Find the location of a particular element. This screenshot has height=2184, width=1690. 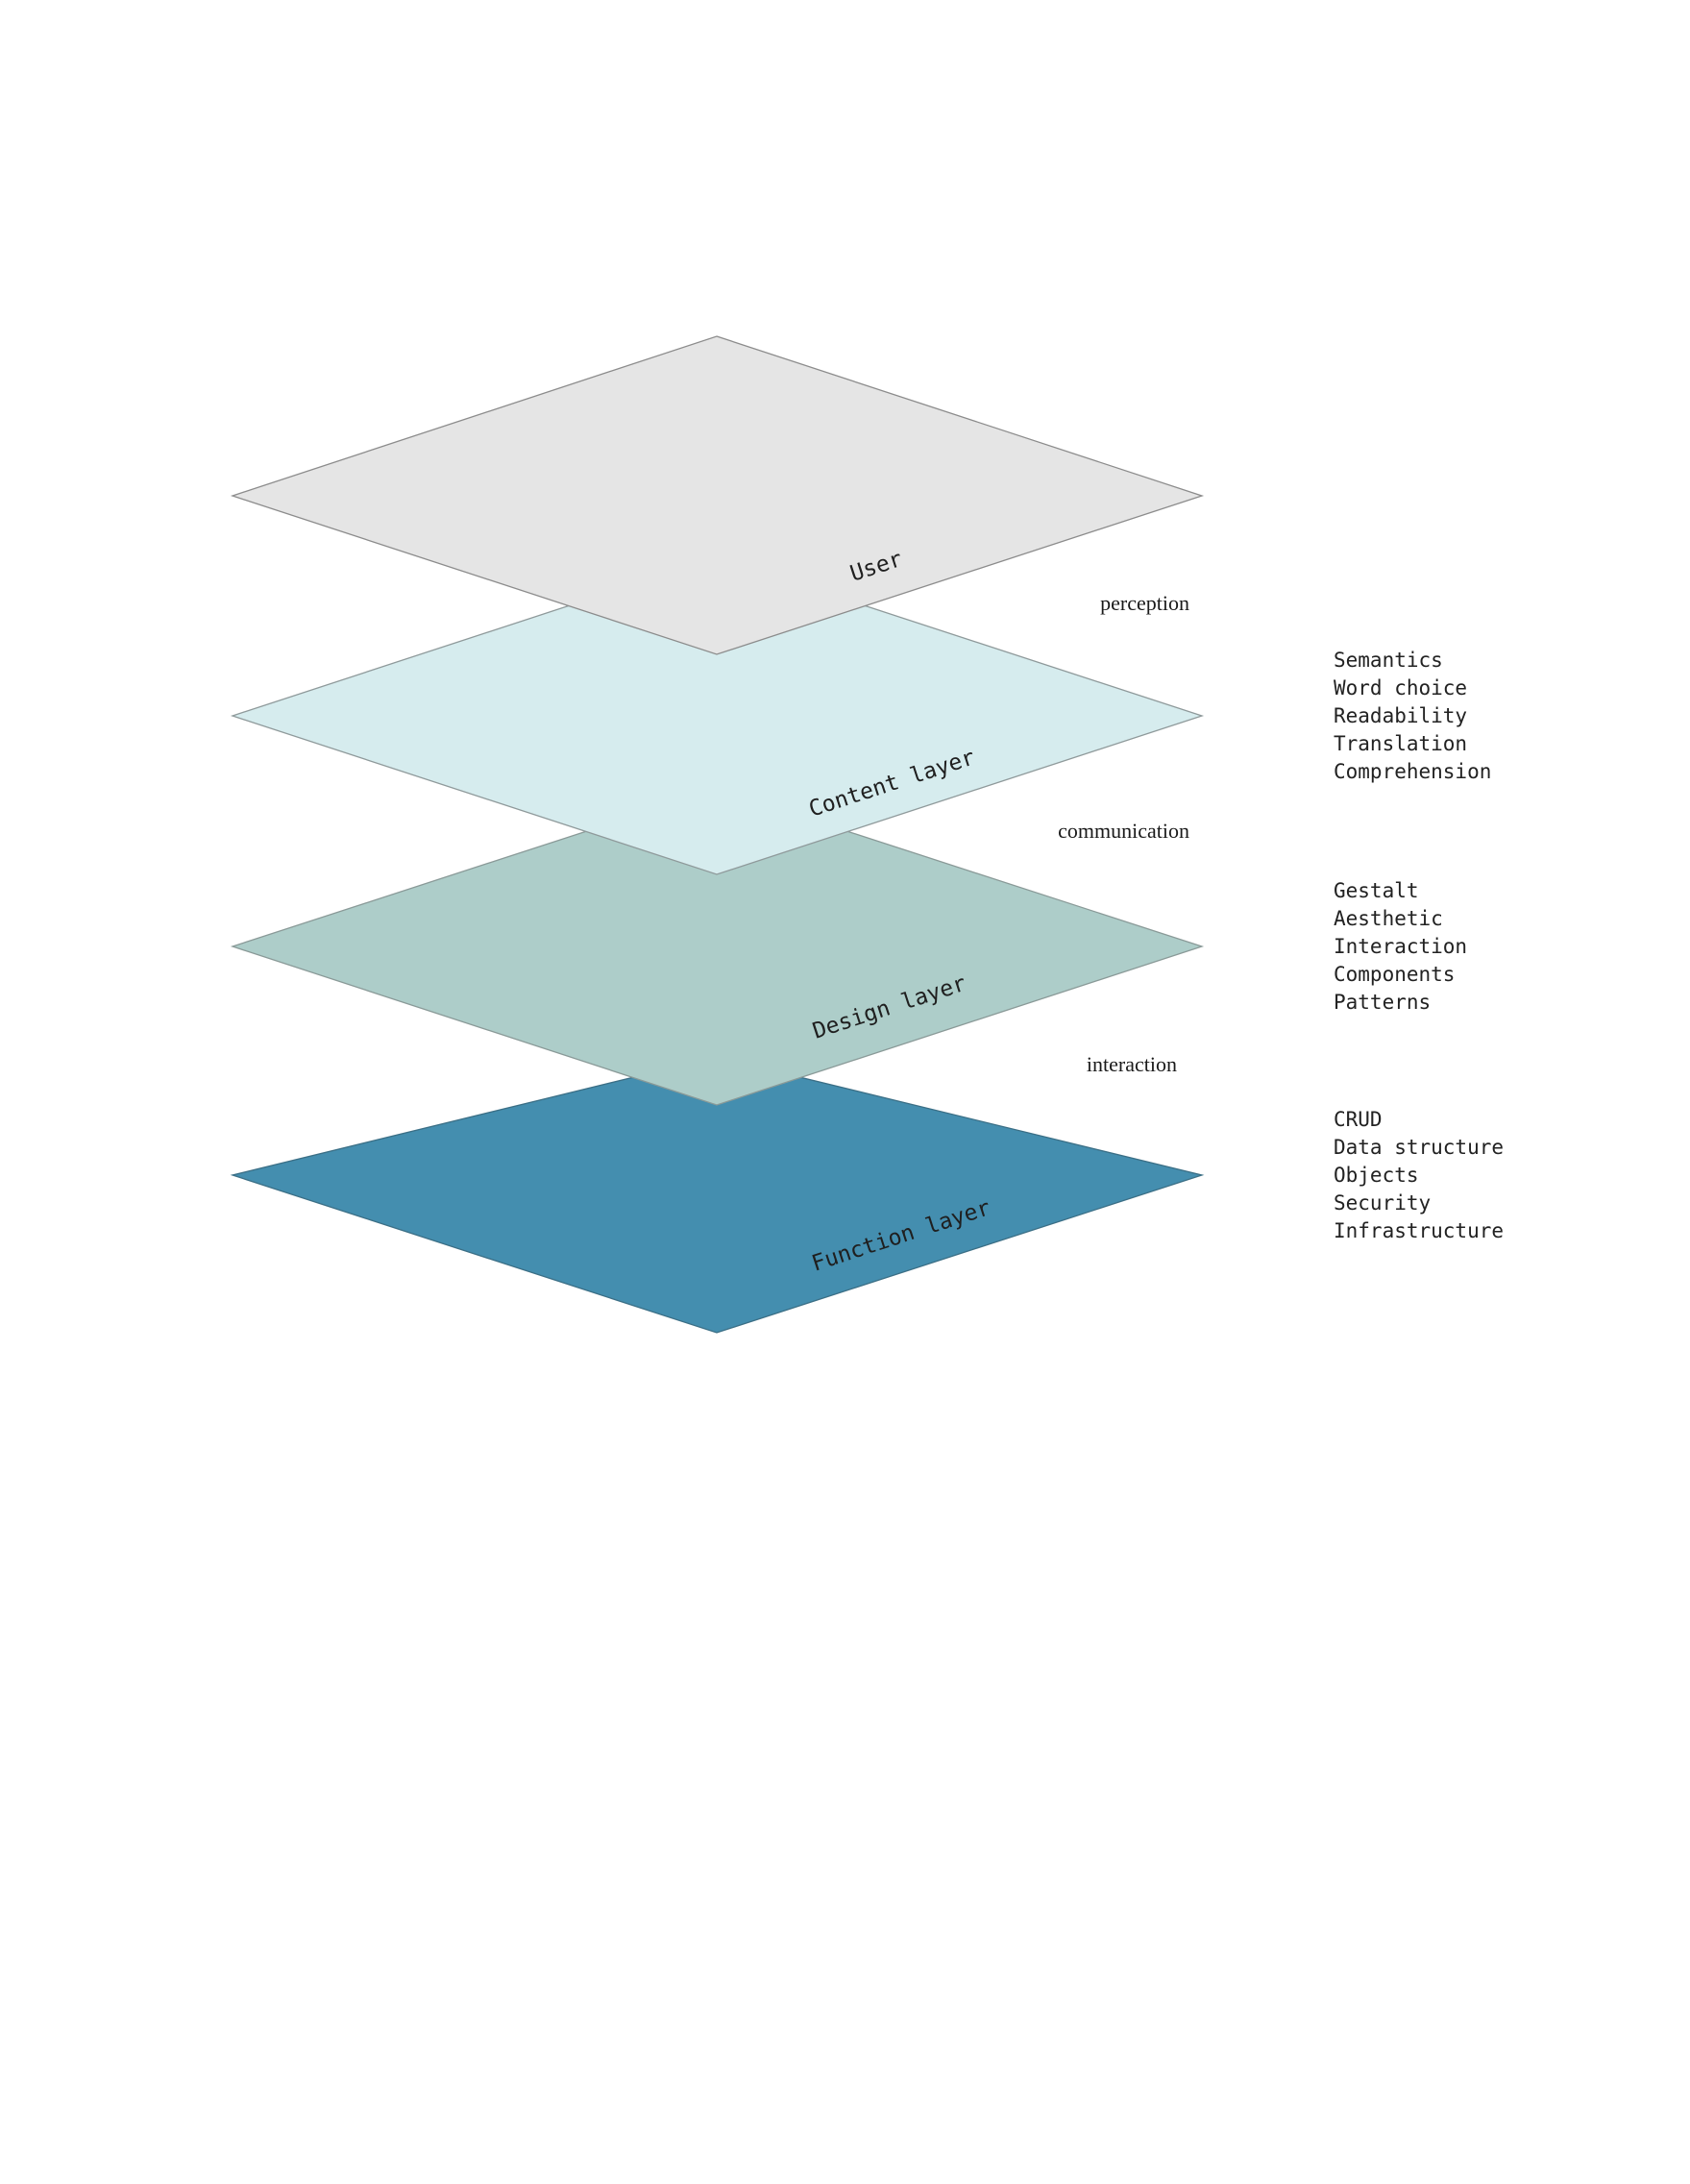

function-layer-plane is located at coordinates (717, 1195).